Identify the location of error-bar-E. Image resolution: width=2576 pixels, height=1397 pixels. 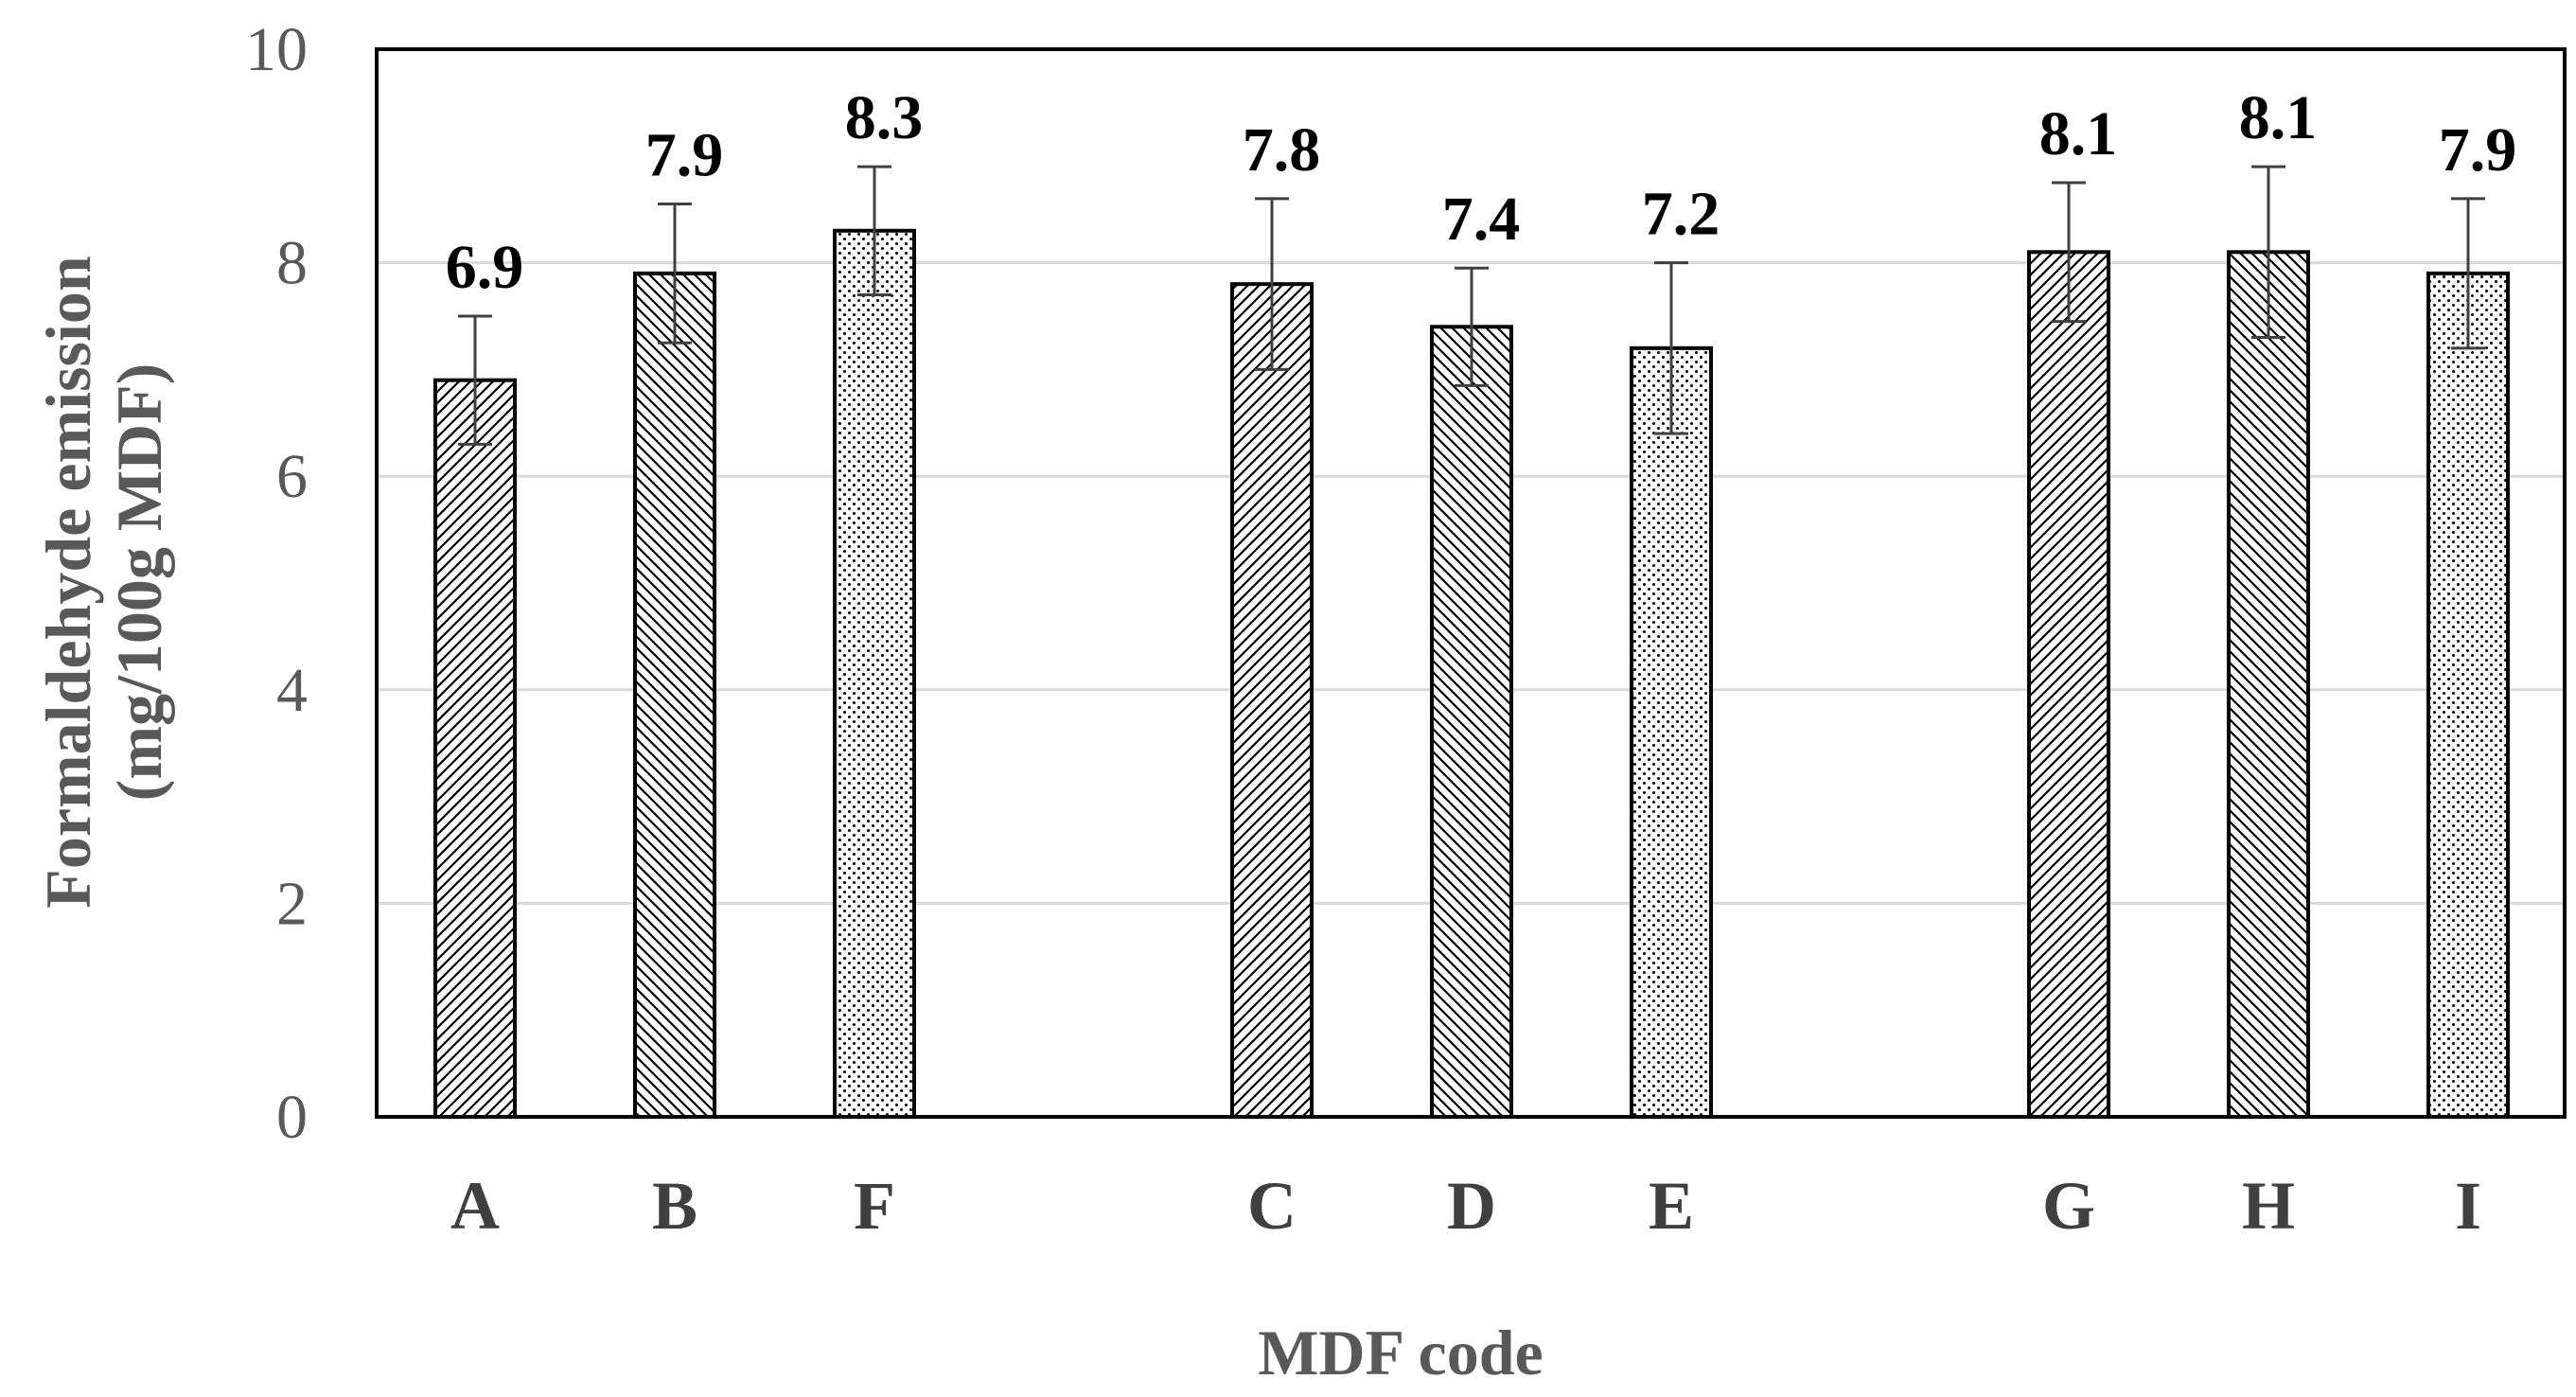
(1671, 348).